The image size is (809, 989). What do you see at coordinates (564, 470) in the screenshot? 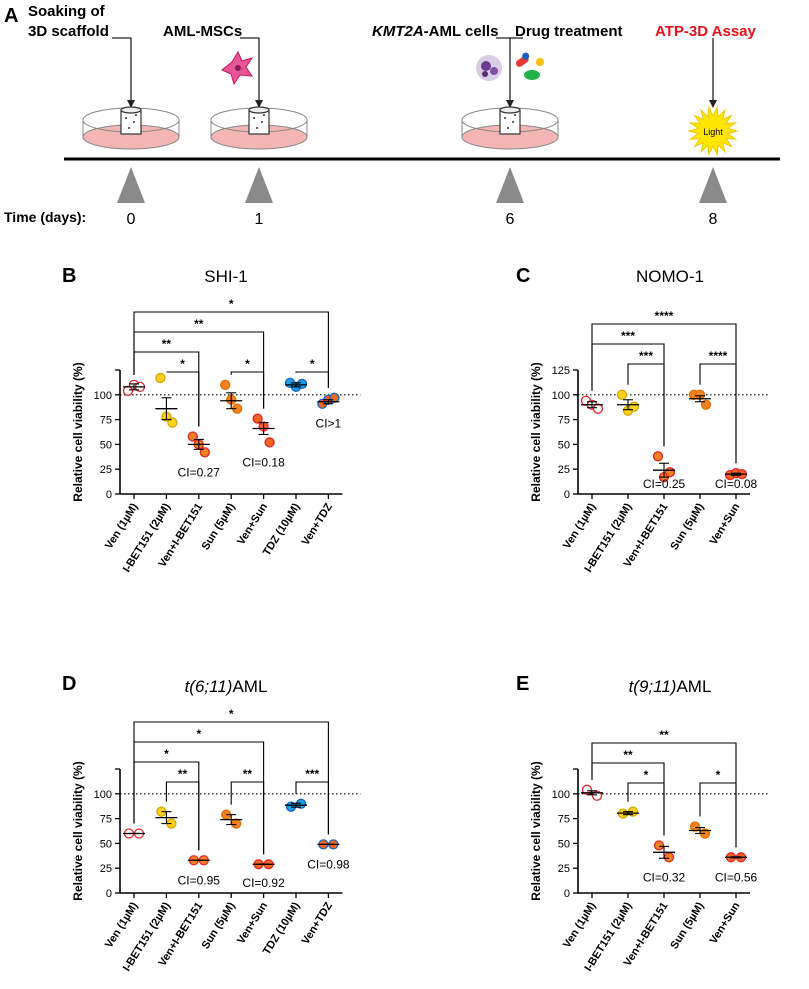
I see `panel-c-ytick-label: 25` at bounding box center [564, 470].